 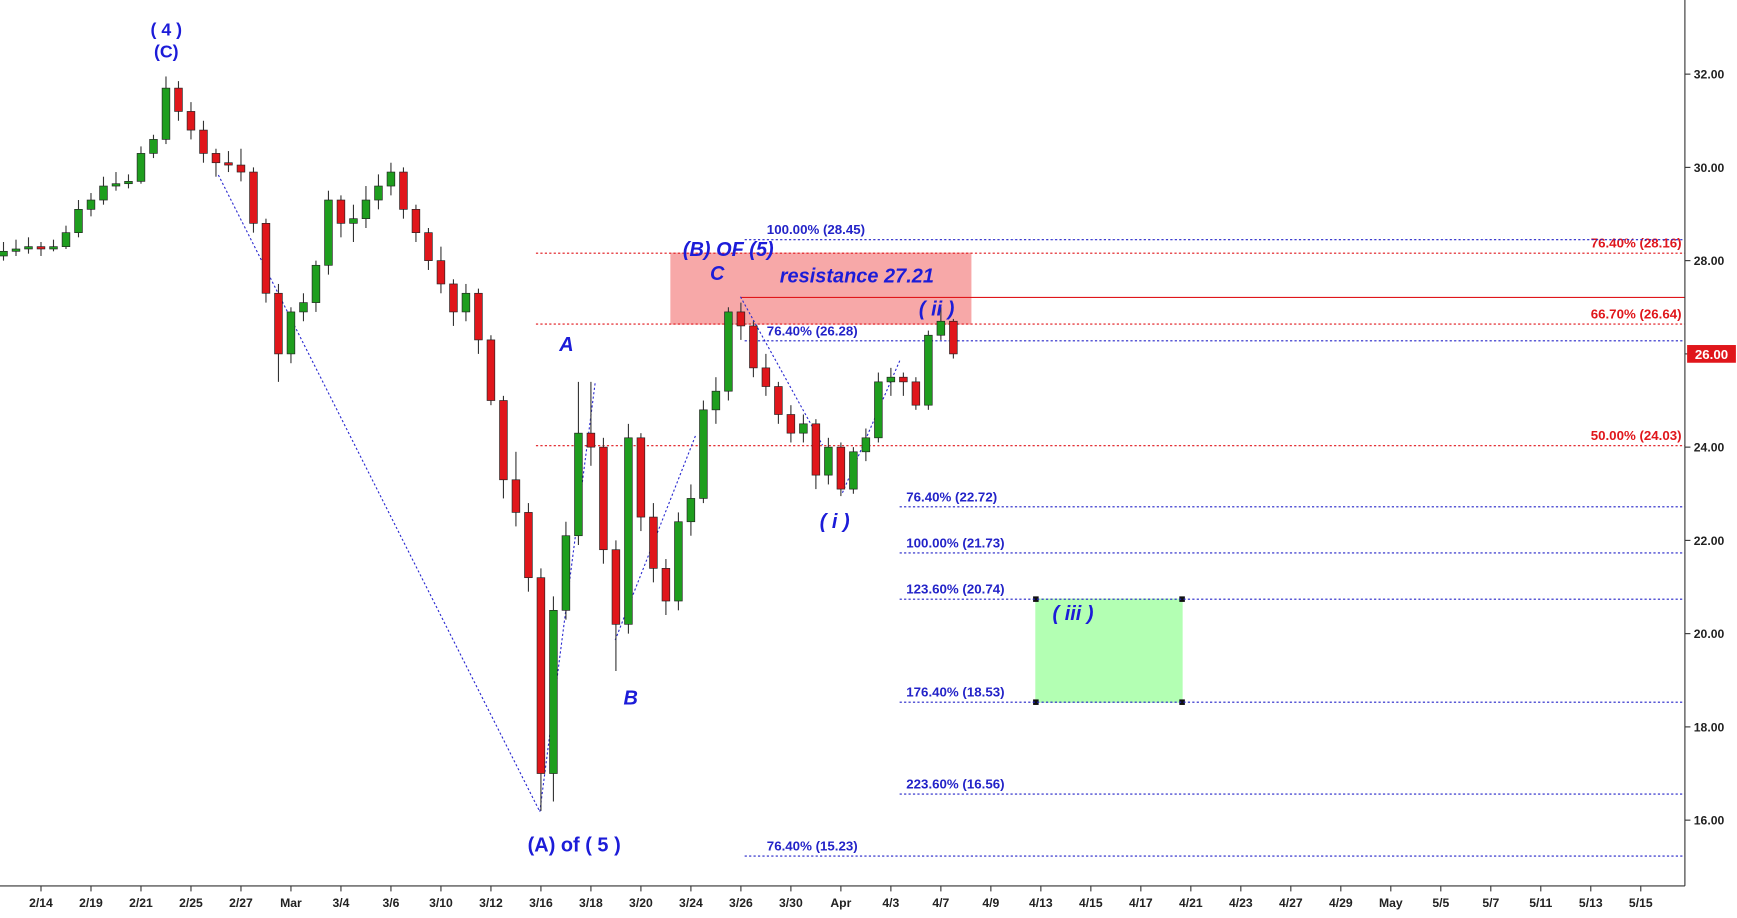 I want to click on wave-label: ( ii ), so click(x=937, y=310).